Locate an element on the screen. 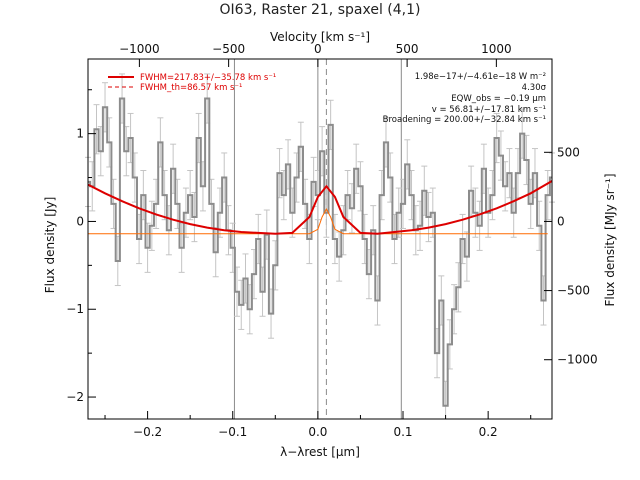 This screenshot has height=480, width=640. annotation-eqw: EQW_obs = −0.19 μm is located at coordinates (498, 99).